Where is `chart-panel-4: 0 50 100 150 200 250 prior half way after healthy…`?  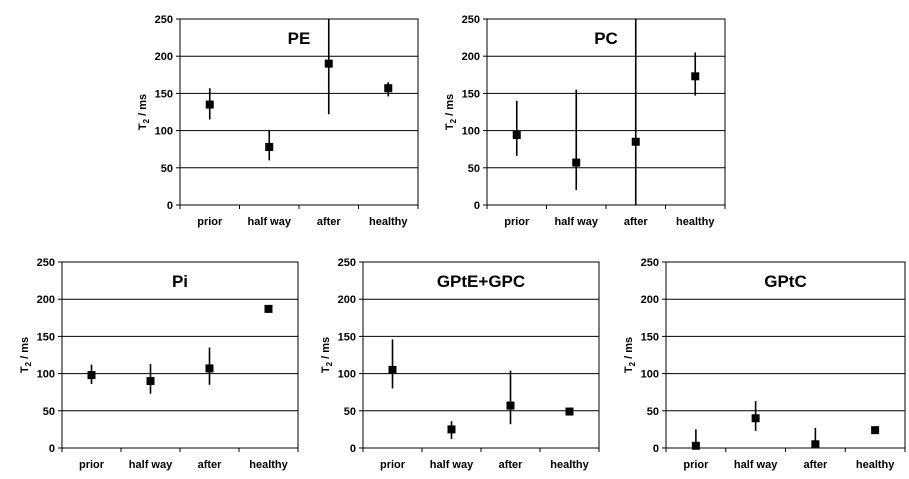
chart-panel-4: 0 50 100 150 200 250 prior half way after healthy… is located at coordinates (460, 364).